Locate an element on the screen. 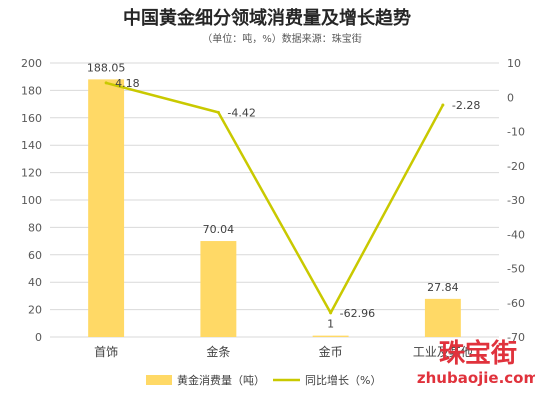  left-axis-tick-label: 100 is located at coordinates (31, 200).